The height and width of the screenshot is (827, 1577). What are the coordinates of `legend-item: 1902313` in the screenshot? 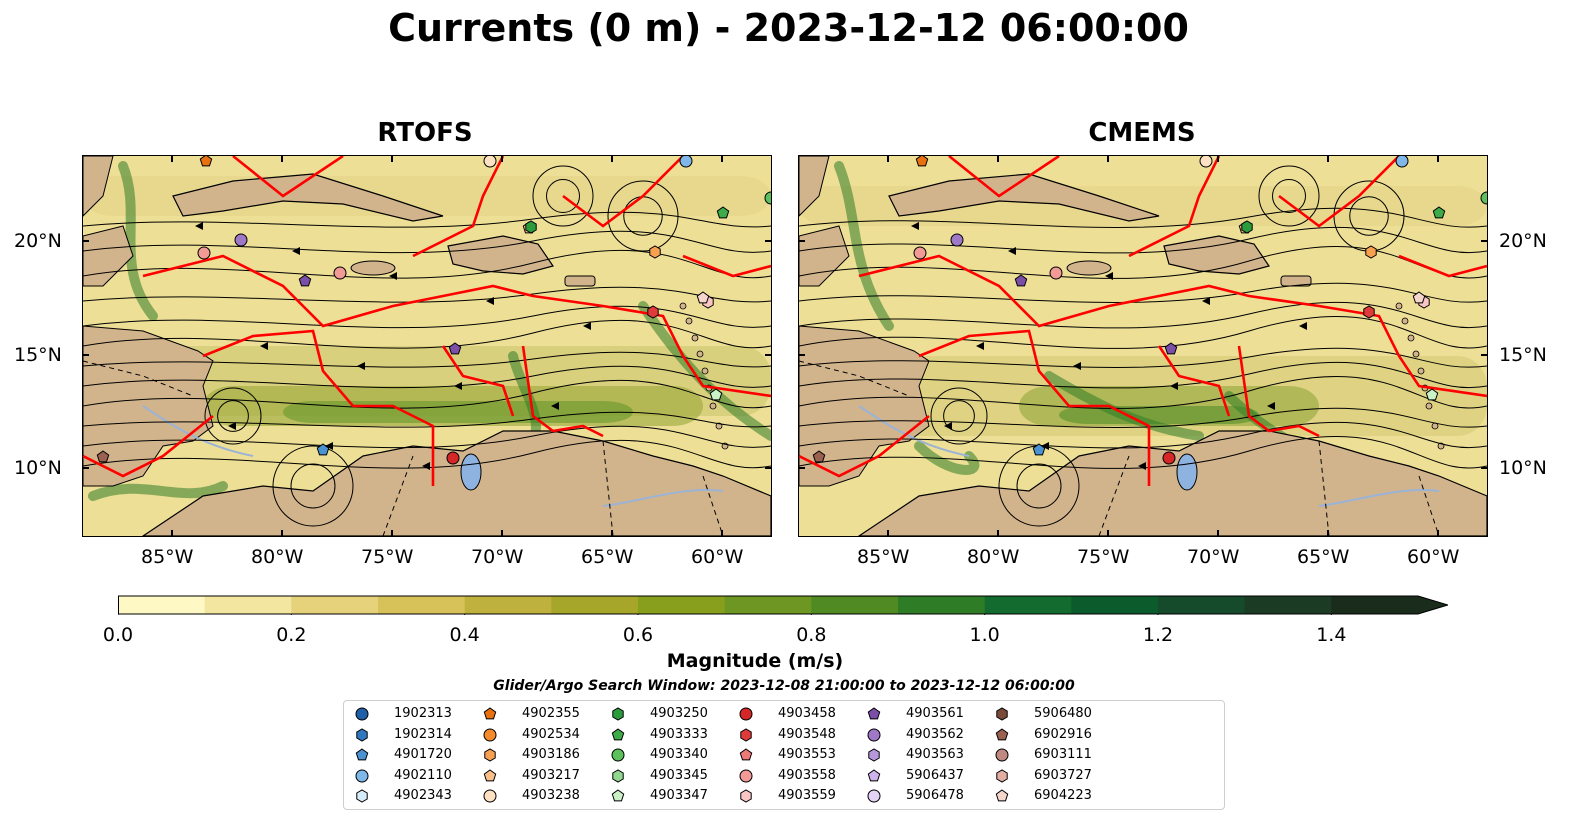 It's located at (416, 714).